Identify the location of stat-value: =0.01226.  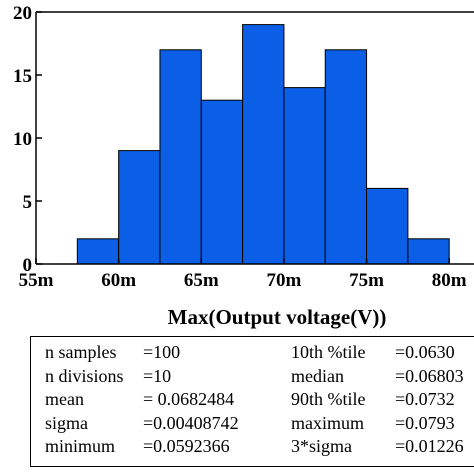
(429, 446).